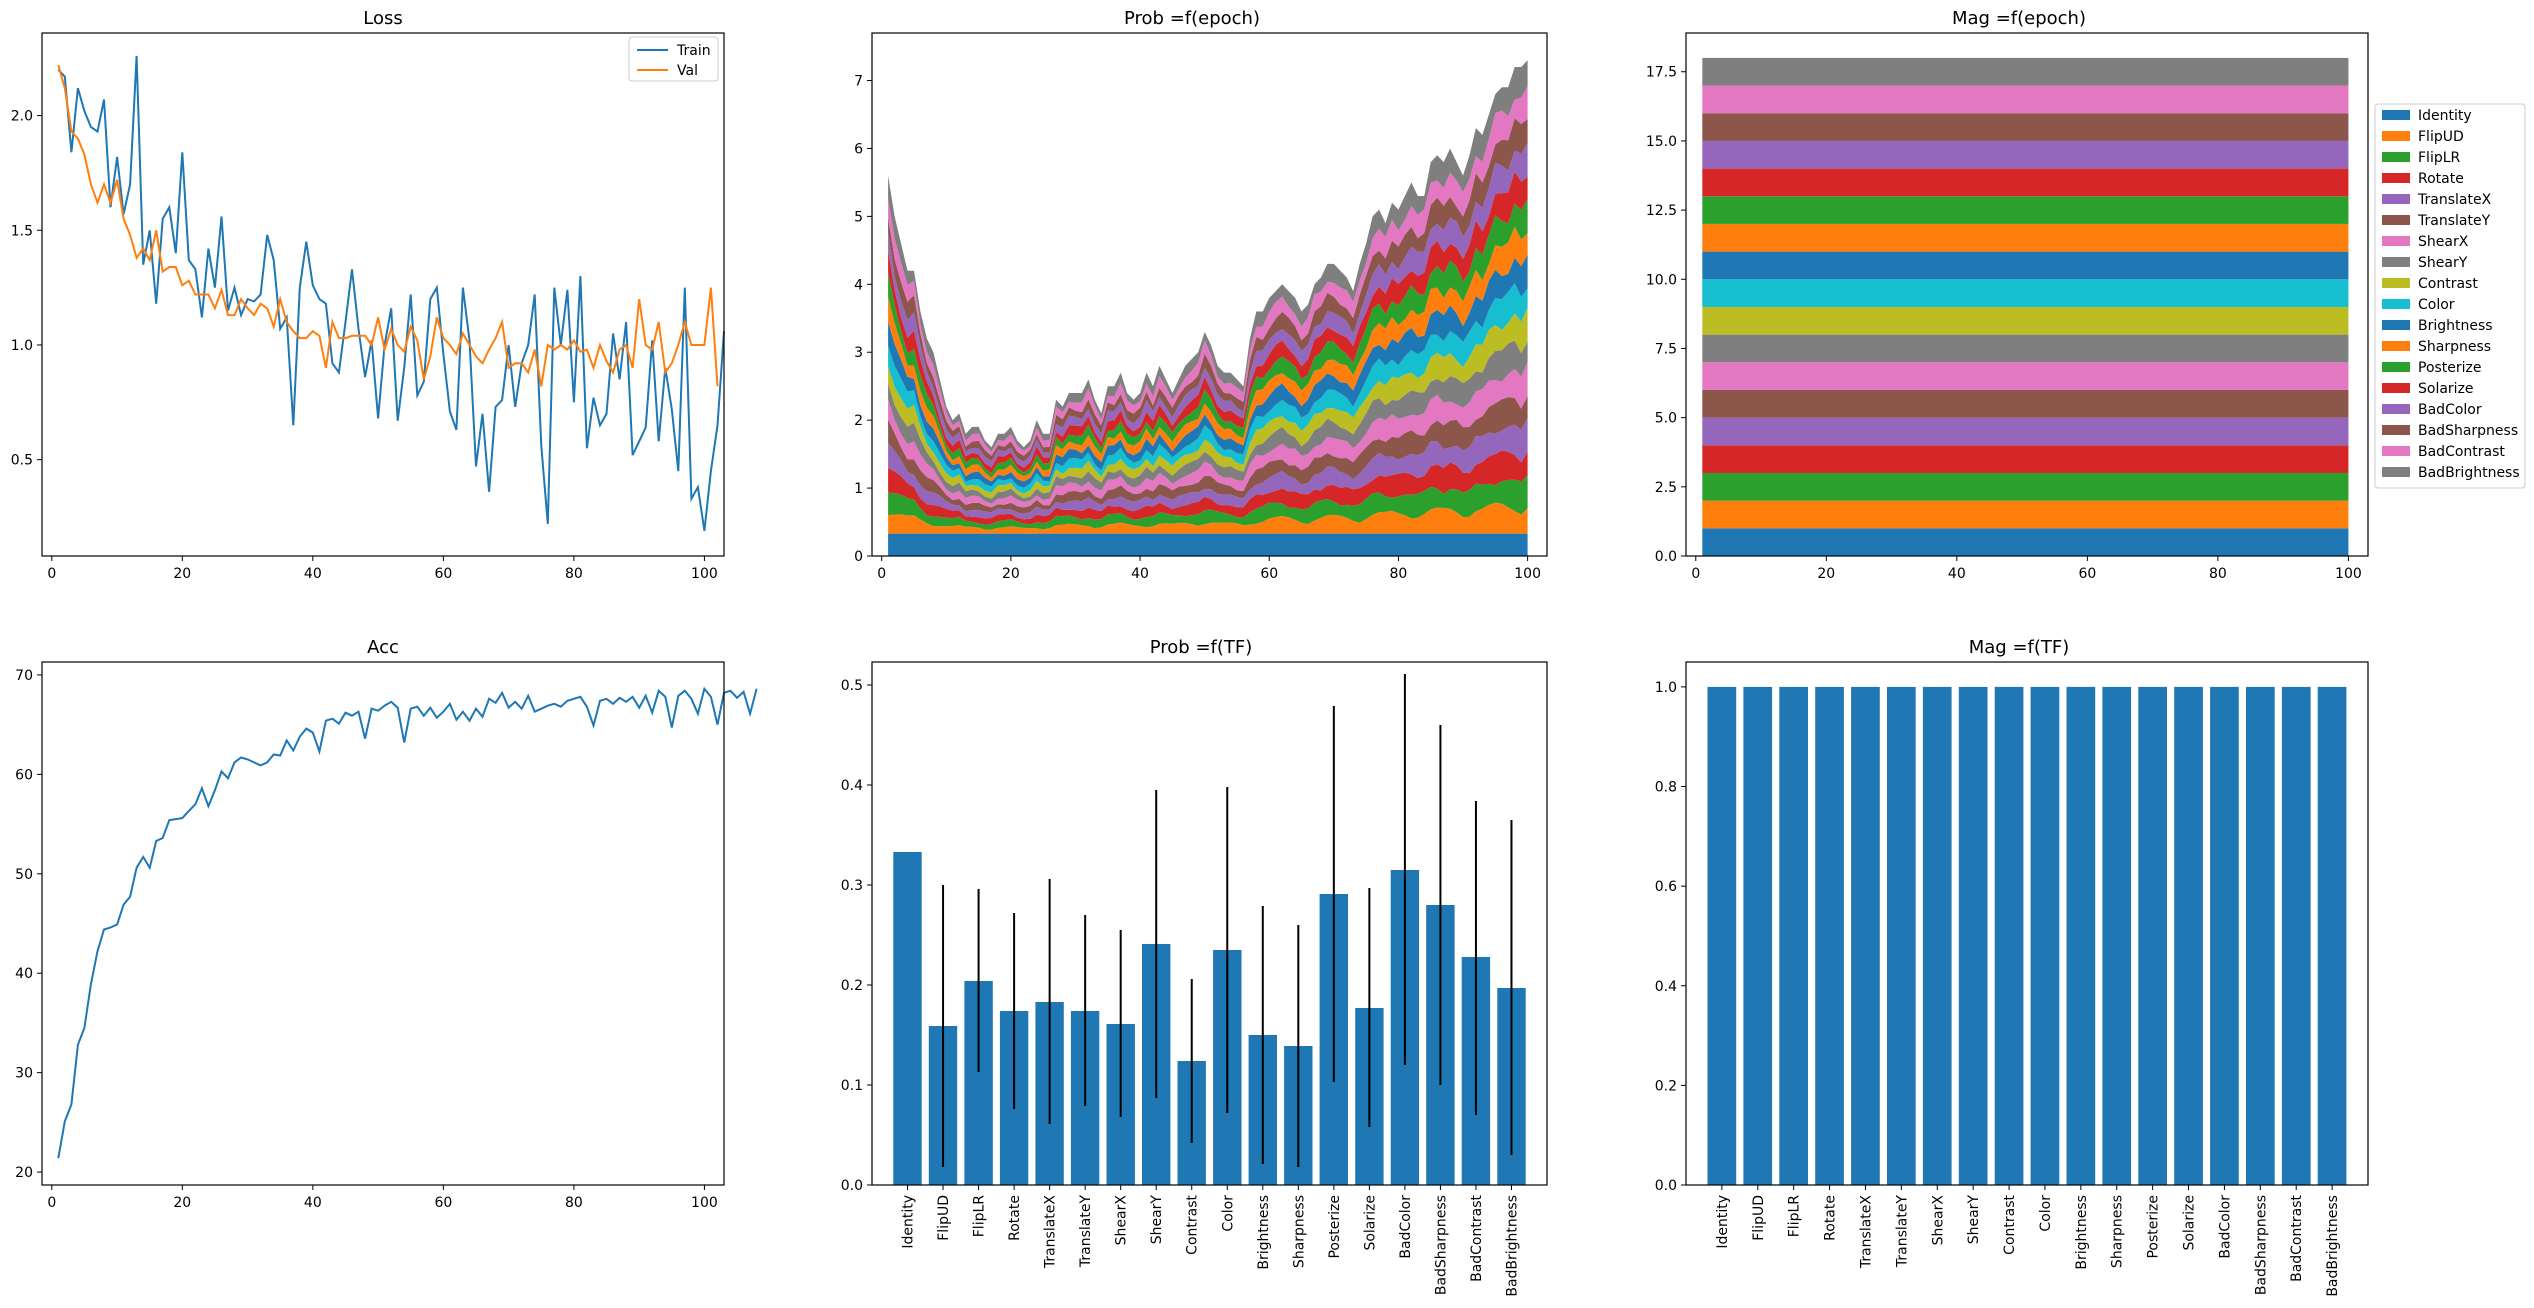 This screenshot has width=2534, height=1308. I want to click on prob-epoch-area-translatey, so click(1208, 454).